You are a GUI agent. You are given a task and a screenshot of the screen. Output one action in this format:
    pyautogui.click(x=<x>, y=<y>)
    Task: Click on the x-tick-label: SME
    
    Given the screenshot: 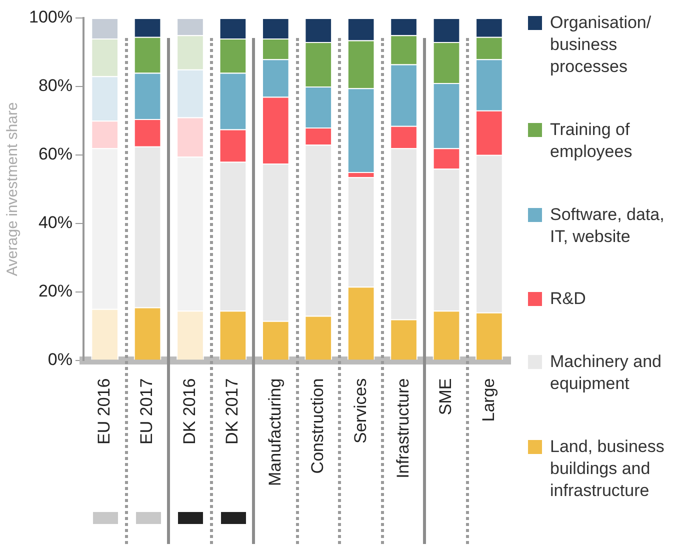 What is the action you would take?
    pyautogui.click(x=446, y=397)
    